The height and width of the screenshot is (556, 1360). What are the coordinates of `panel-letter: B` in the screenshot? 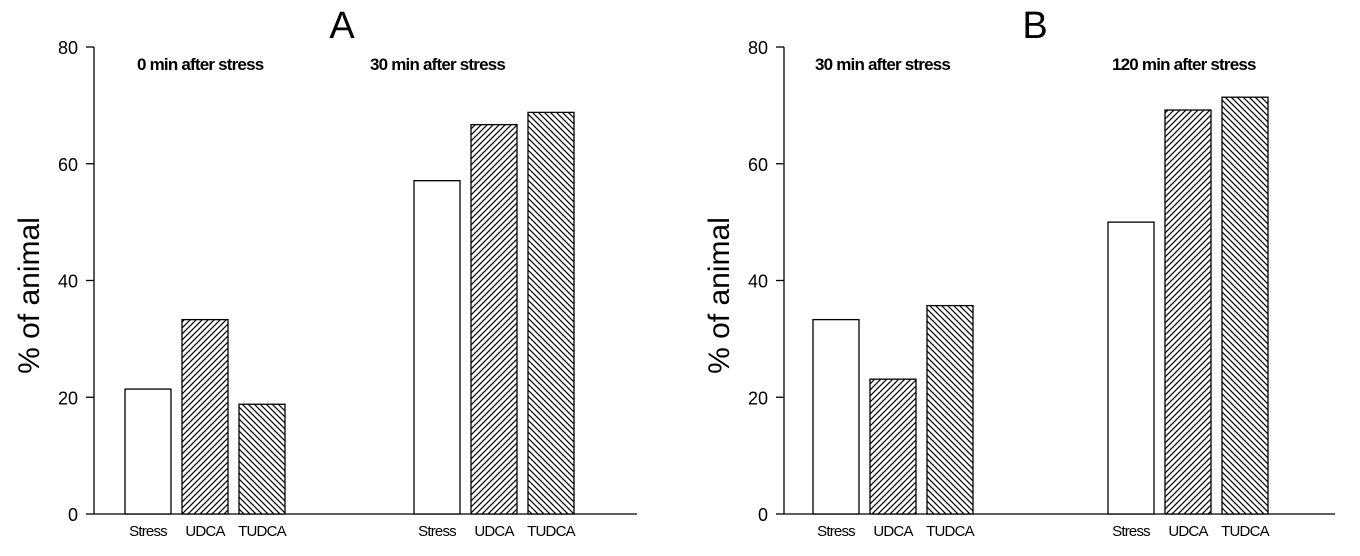 It's located at (1034, 26).